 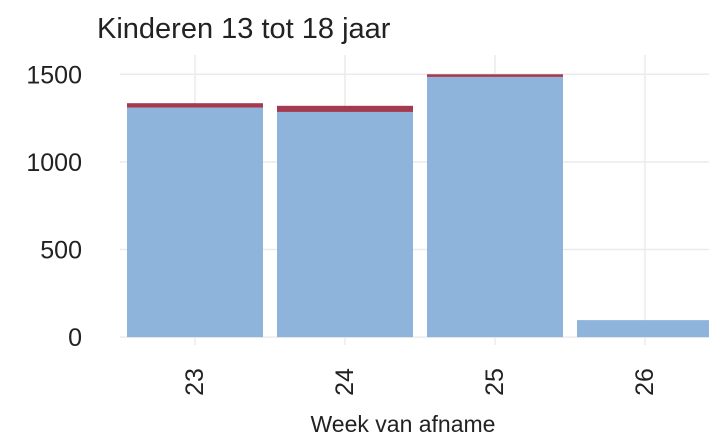 I want to click on x-axis-label: Week van afname, so click(x=403, y=424).